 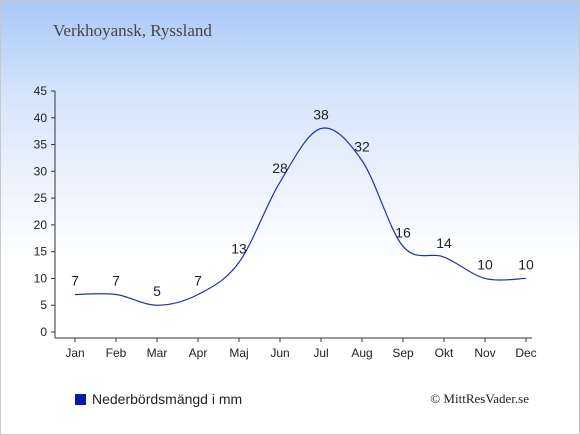 What do you see at coordinates (41, 225) in the screenshot?
I see `y-tick-label: 20` at bounding box center [41, 225].